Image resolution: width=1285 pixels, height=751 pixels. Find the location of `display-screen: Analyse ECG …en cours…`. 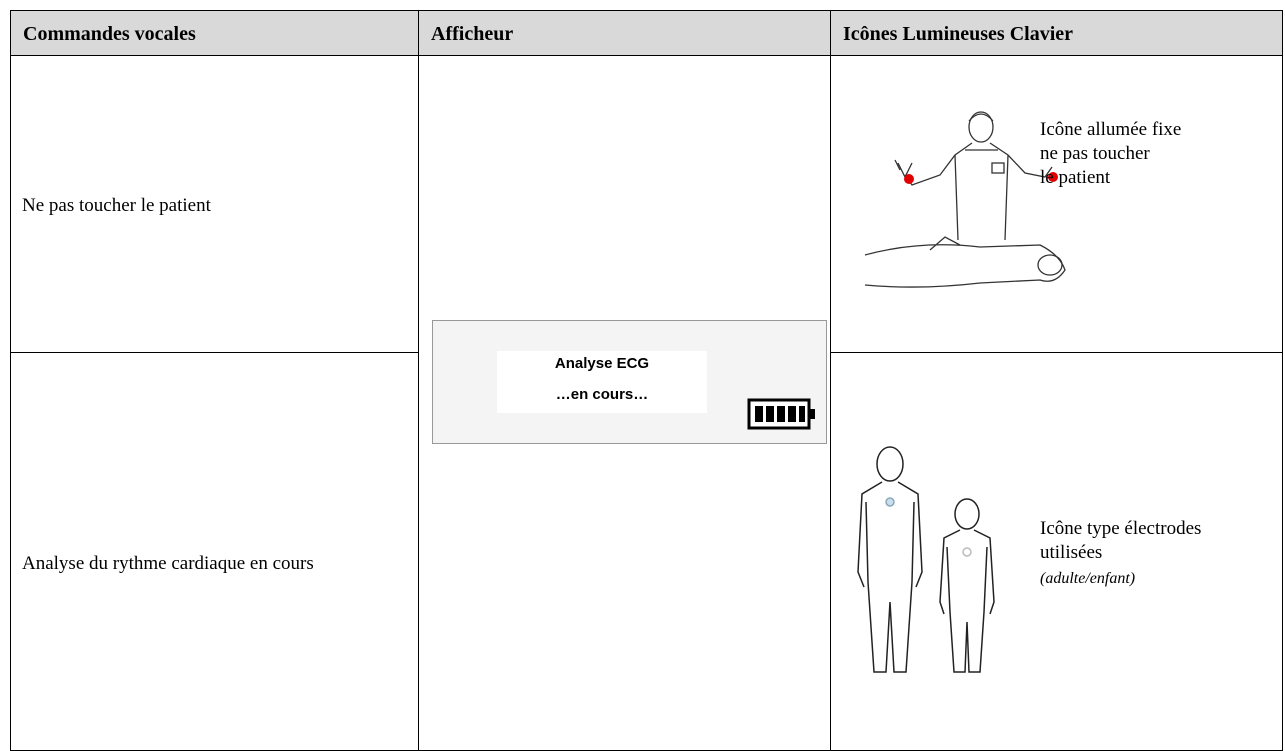

display-screen: Analyse ECG …en cours… is located at coordinates (629, 382).